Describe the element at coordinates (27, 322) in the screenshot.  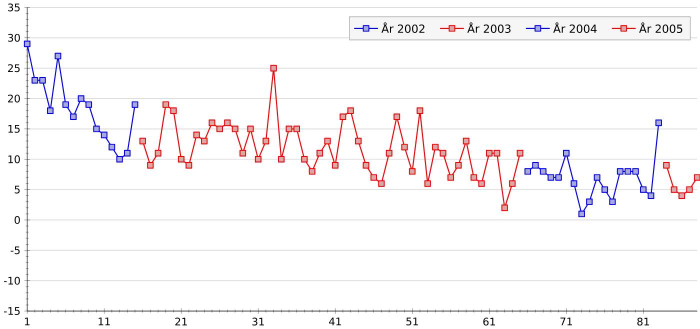
I see `x-tick-label: 1` at that location.